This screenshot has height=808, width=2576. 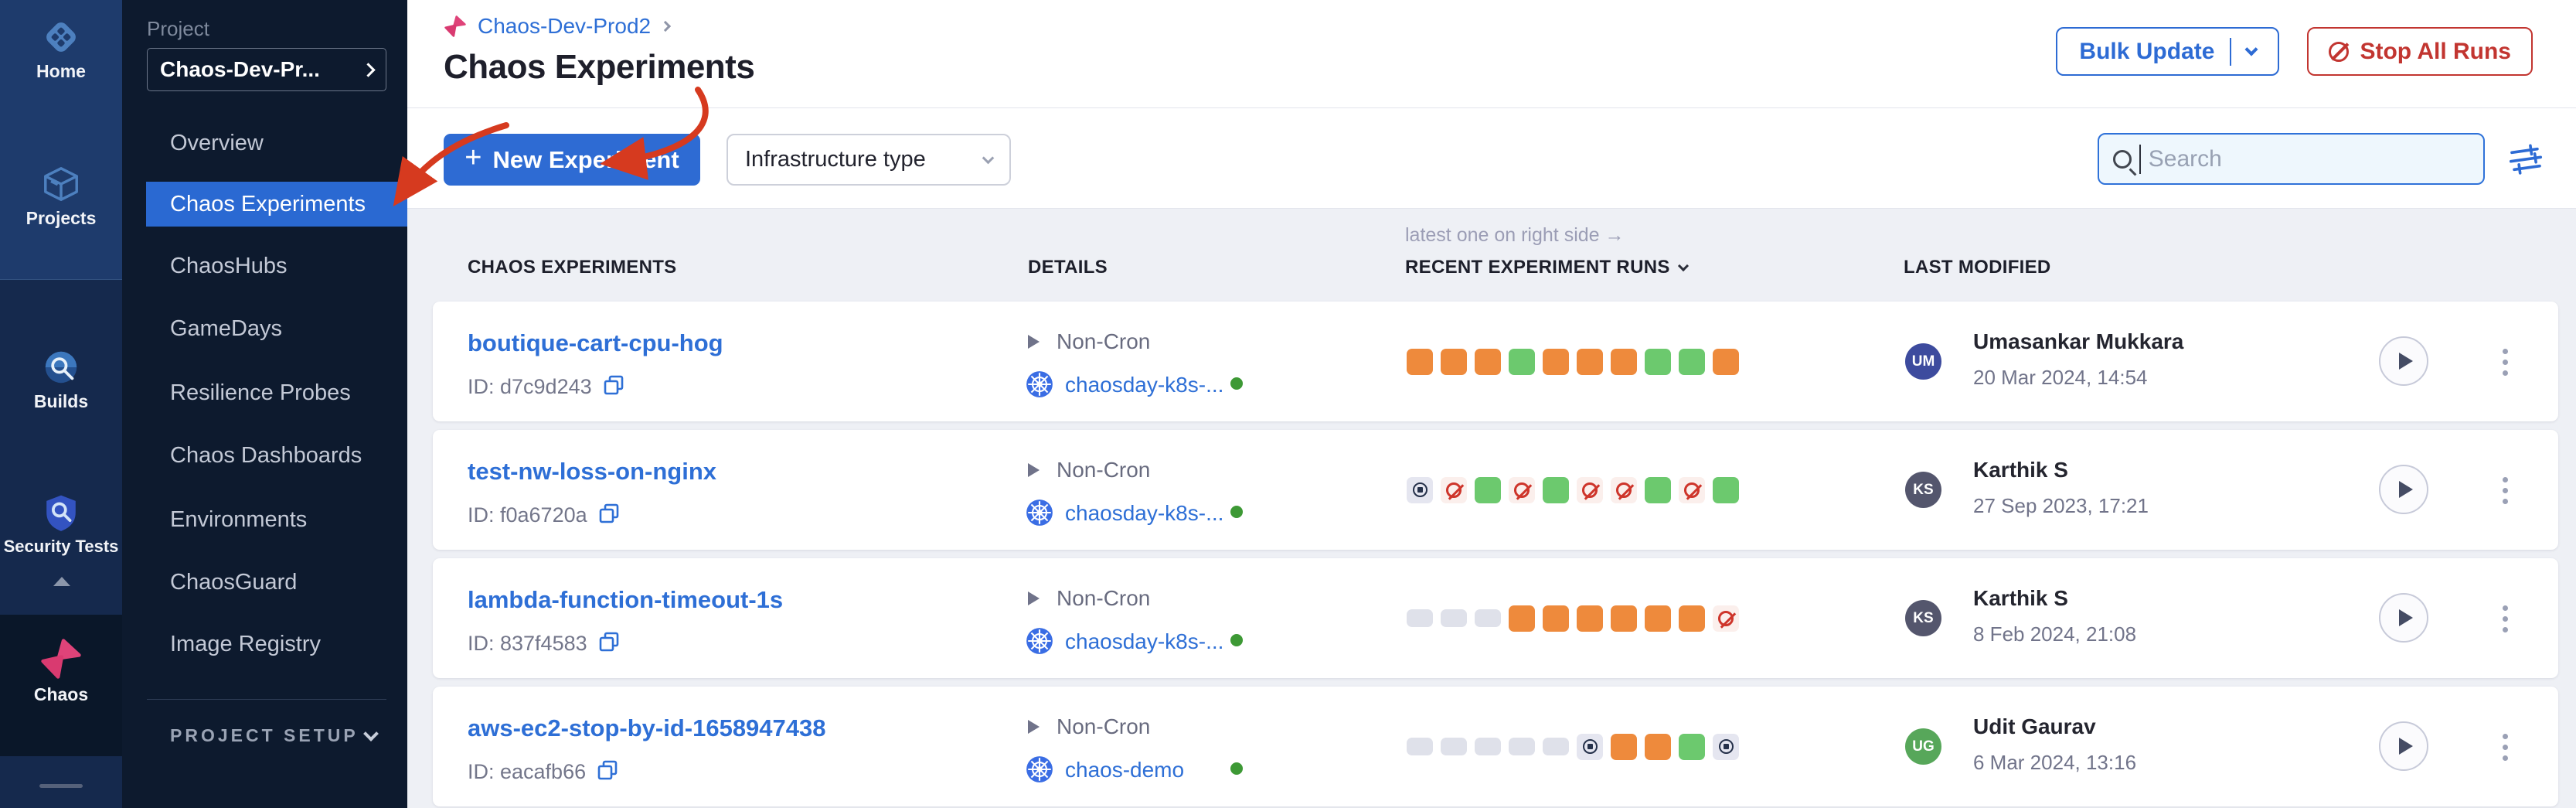 I want to click on search-input, so click(x=2308, y=158).